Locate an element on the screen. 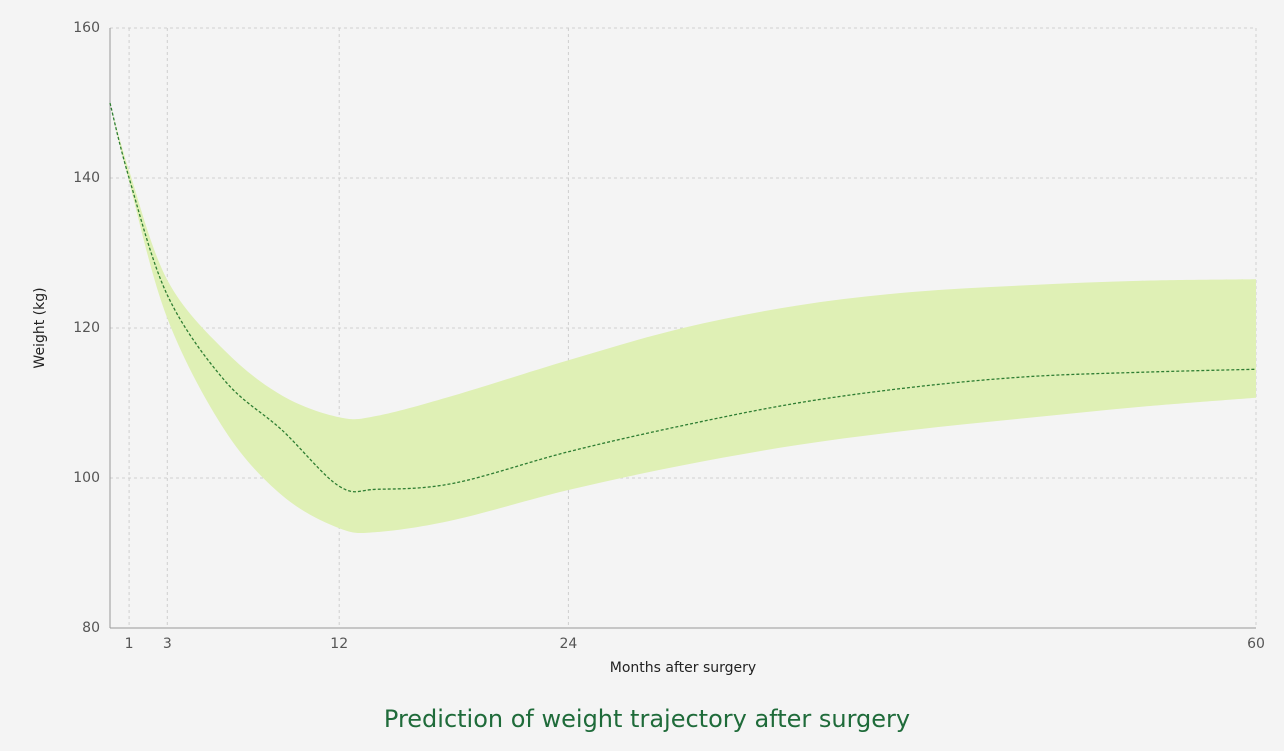 Image resolution: width=1284 pixels, height=751 pixels. y-tick-label: 120 is located at coordinates (86, 328).